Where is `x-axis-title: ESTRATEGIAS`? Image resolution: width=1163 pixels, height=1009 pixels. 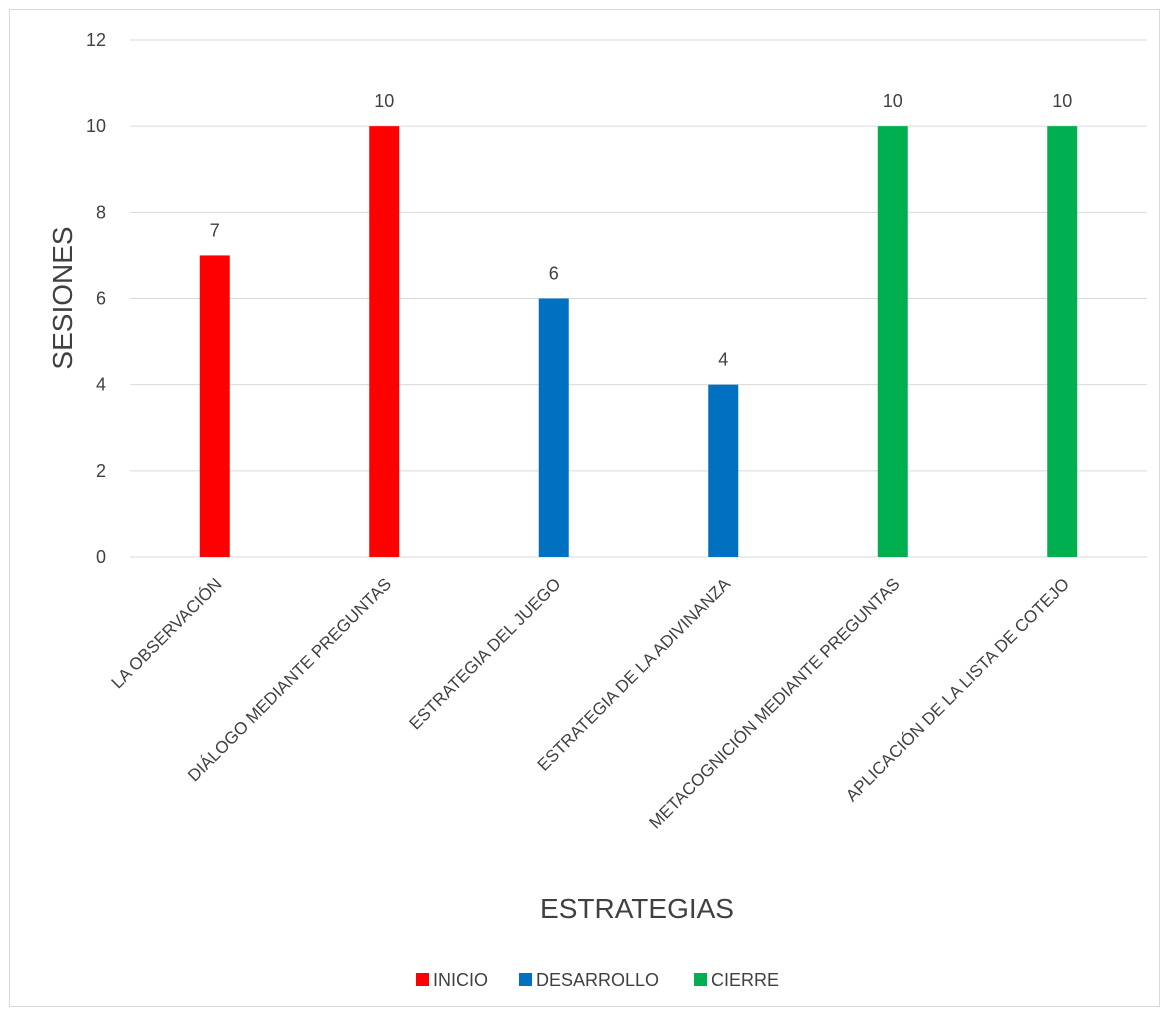 x-axis-title: ESTRATEGIAS is located at coordinates (637, 908).